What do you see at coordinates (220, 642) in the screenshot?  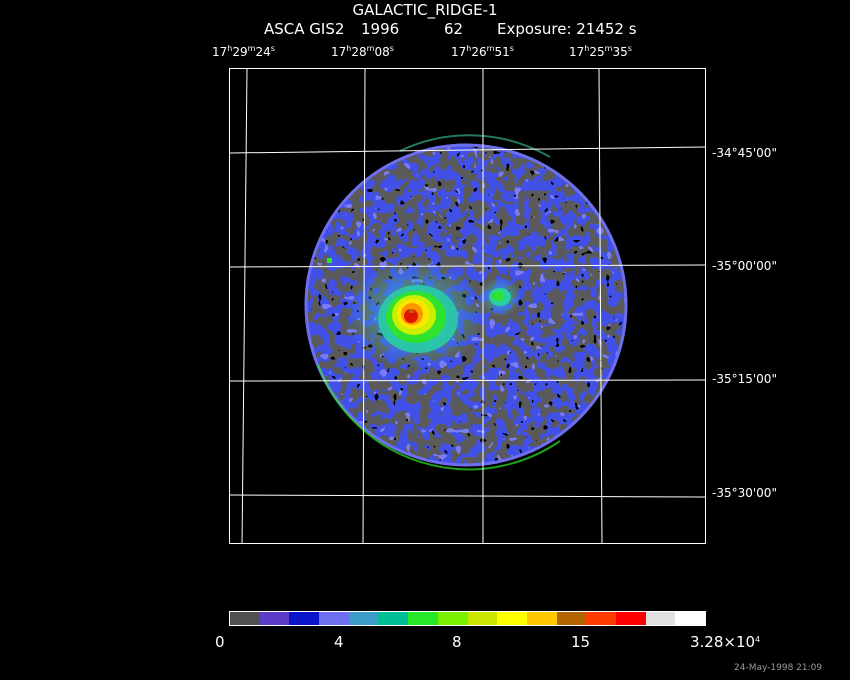 I see `colorbar-label: 0` at bounding box center [220, 642].